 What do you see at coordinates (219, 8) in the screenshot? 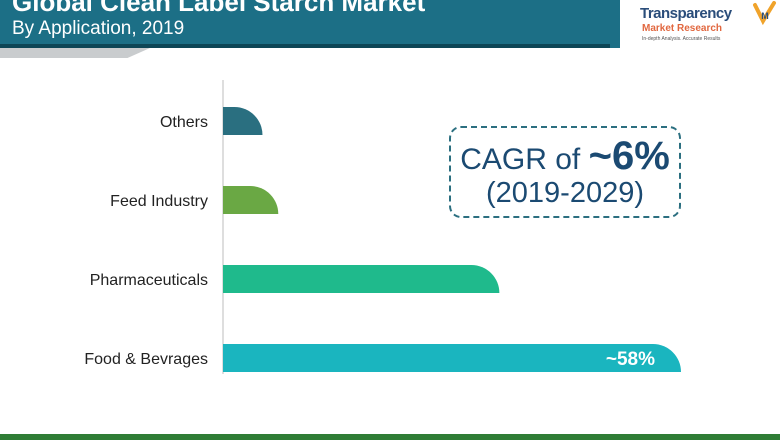
I see `chart-title: Global Clean Label Starch Market` at bounding box center [219, 8].